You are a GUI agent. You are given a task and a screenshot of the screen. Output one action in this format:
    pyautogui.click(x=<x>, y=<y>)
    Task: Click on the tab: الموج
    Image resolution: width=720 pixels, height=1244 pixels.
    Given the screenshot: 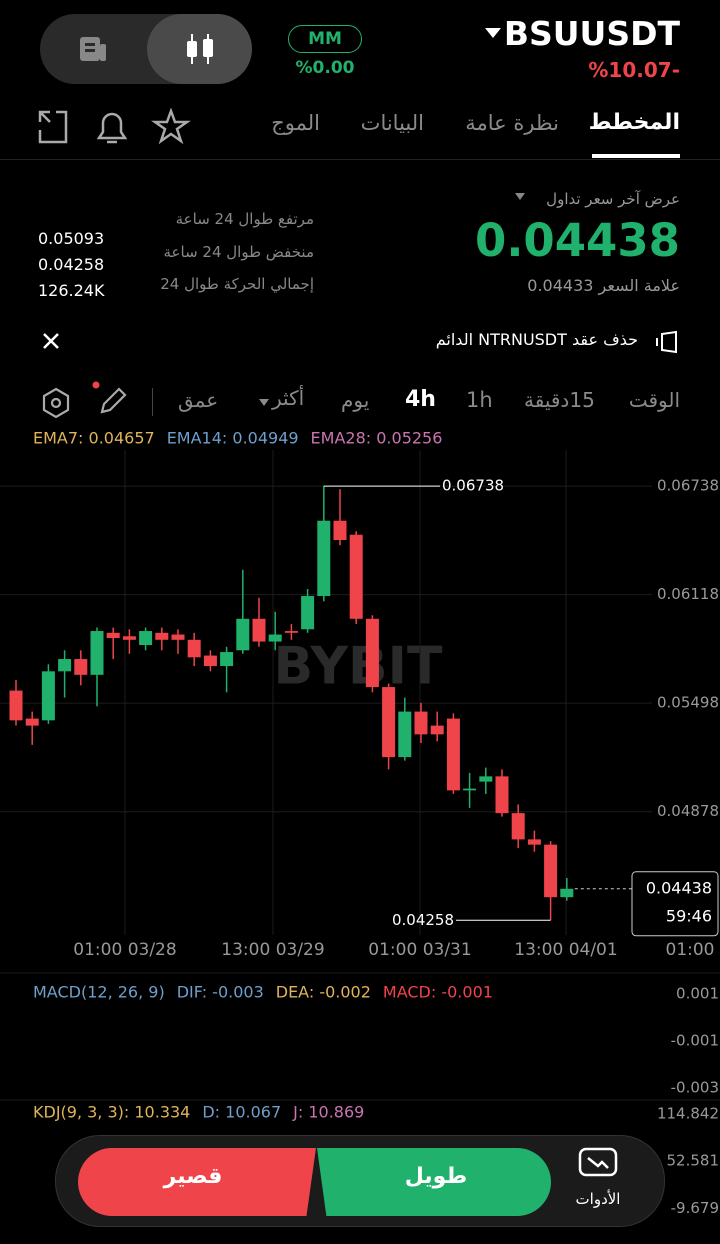 What is the action you would take?
    pyautogui.click(x=295, y=123)
    